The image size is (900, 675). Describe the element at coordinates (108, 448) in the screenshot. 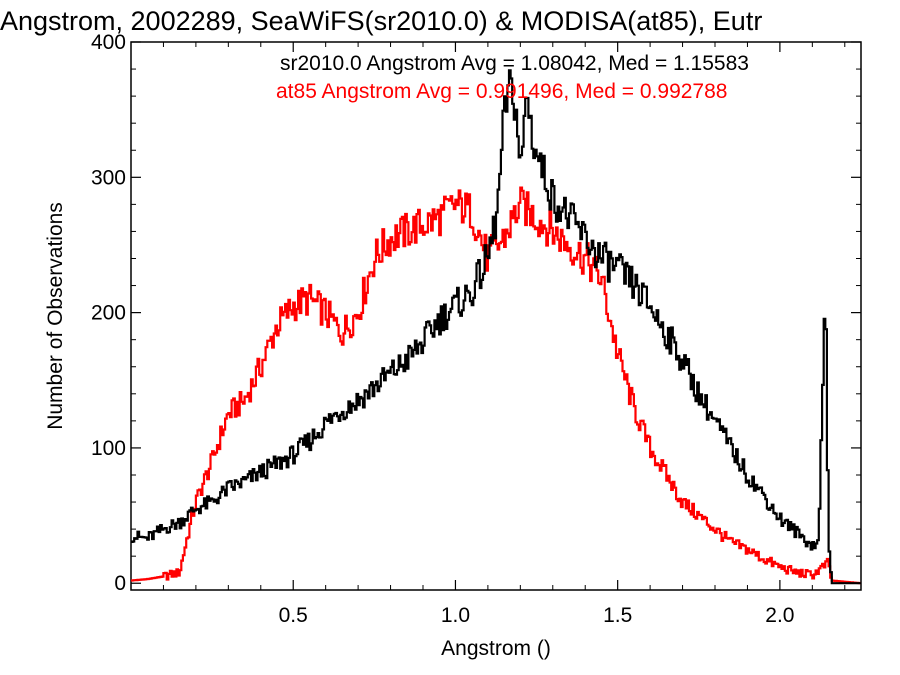

I see `y-tick-label: 100` at that location.